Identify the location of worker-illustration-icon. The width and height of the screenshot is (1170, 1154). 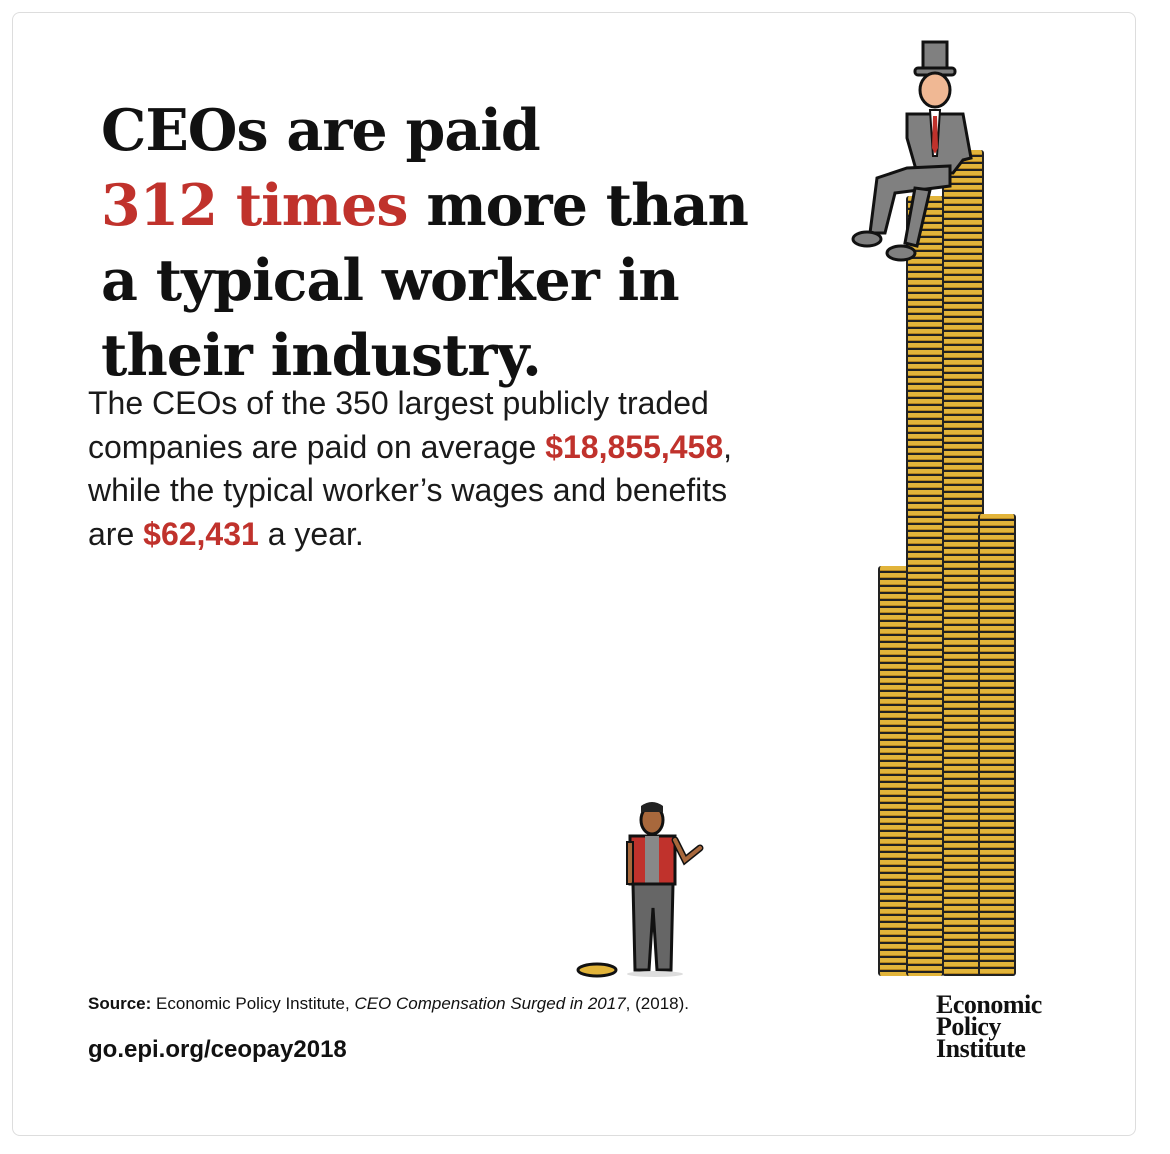
(640, 890).